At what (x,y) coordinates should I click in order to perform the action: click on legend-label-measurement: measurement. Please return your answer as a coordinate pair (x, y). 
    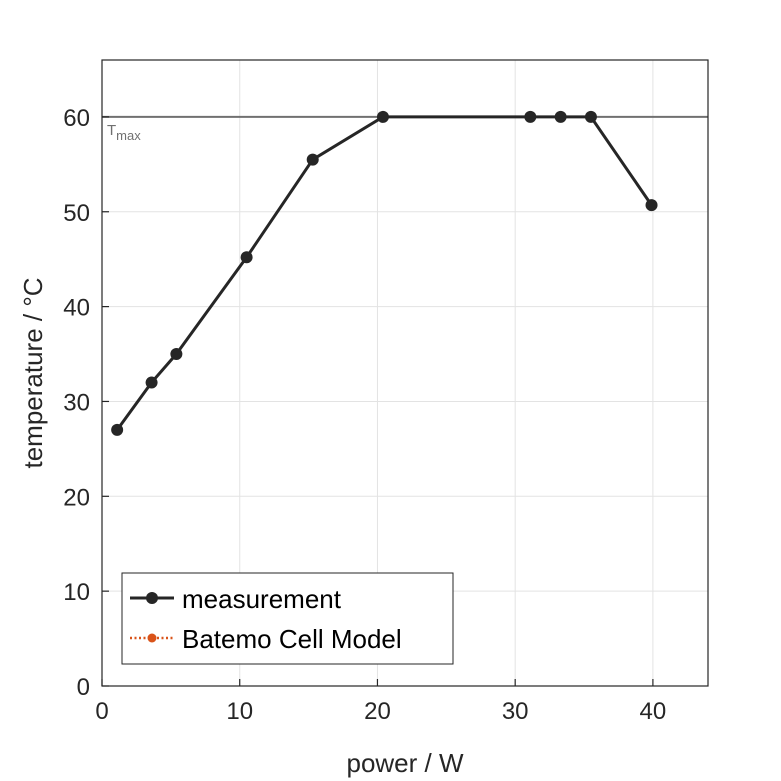
    Looking at the image, I should click on (262, 599).